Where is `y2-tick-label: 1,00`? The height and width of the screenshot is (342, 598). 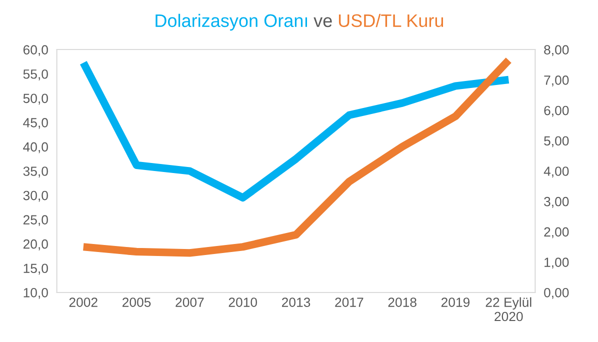
y2-tick-label: 1,00 is located at coordinates (556, 263).